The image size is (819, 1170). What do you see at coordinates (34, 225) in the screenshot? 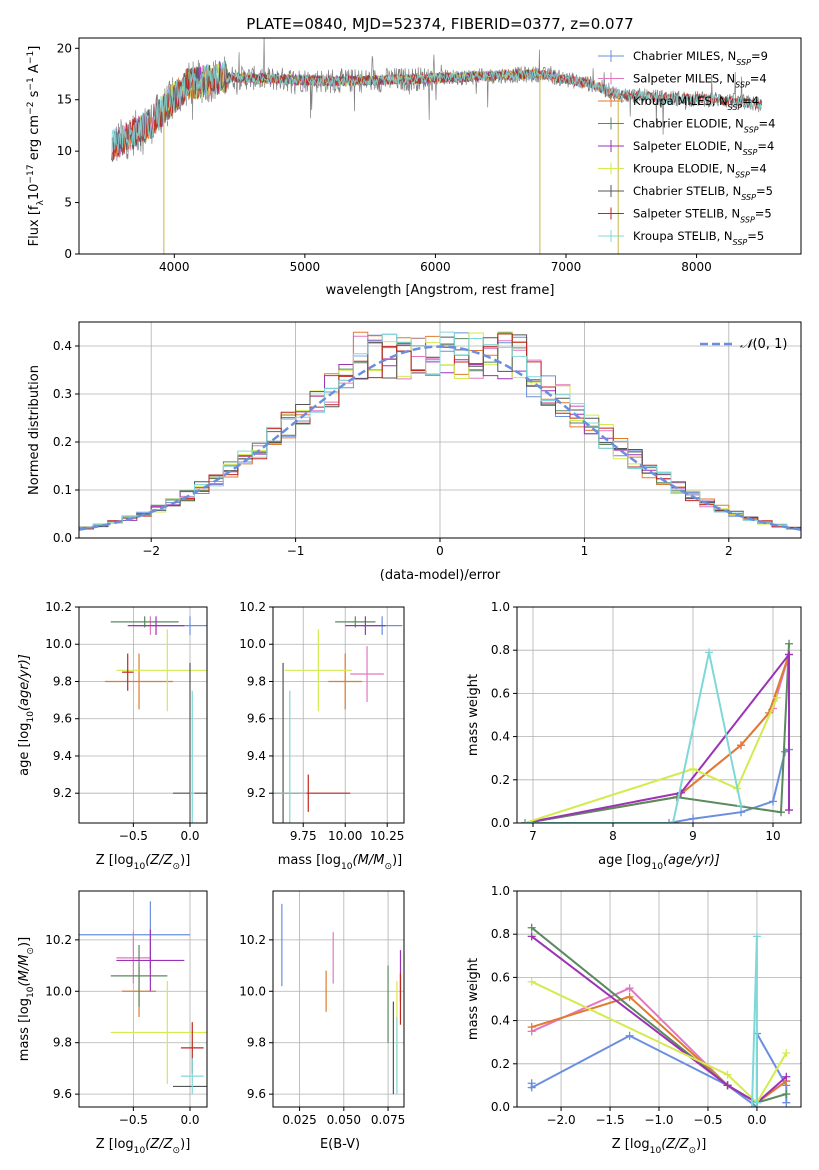
I see `label-part: Flux [f` at bounding box center [34, 225].